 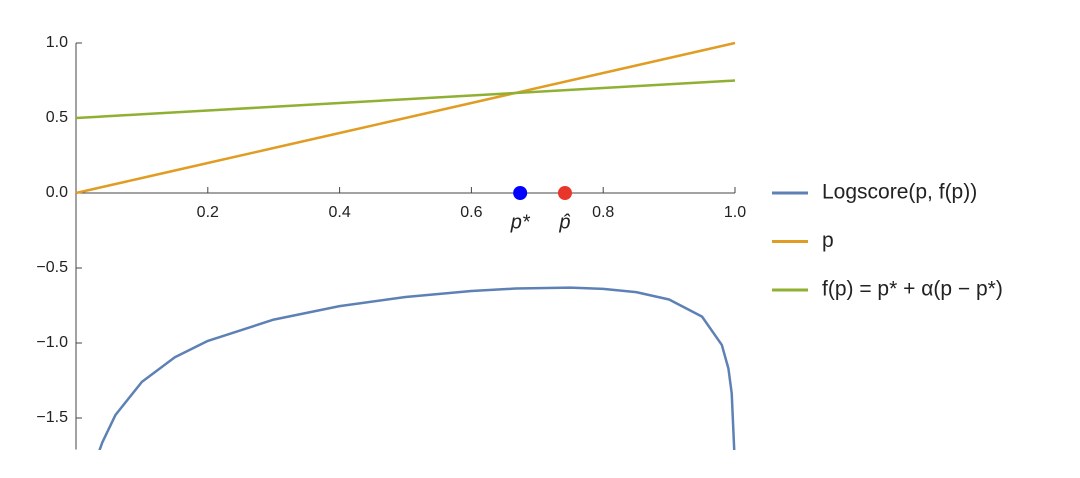 I want to click on y-tick-label: −0.5, so click(x=52, y=267).